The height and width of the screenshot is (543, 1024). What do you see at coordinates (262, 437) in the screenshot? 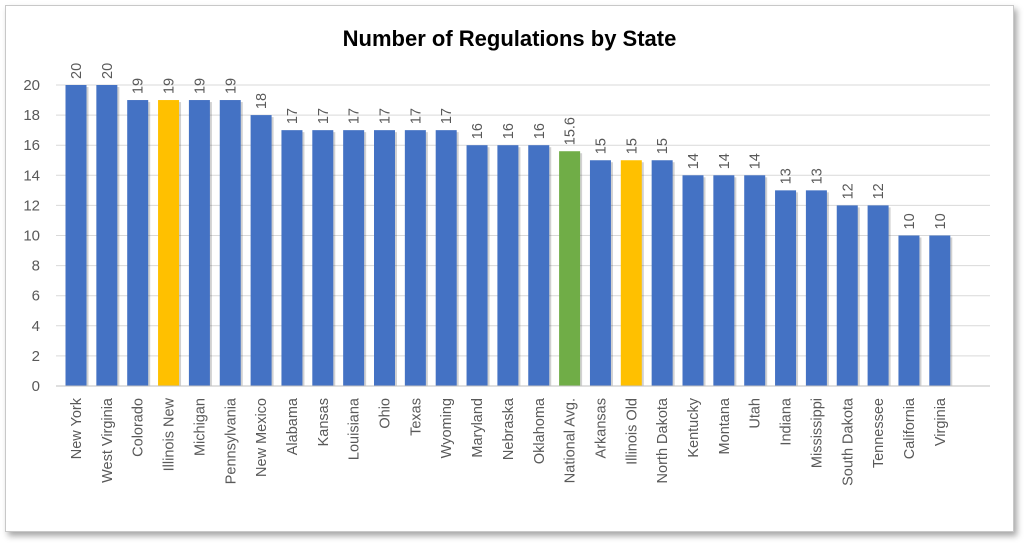
I see `category-label: New Mexico` at bounding box center [262, 437].